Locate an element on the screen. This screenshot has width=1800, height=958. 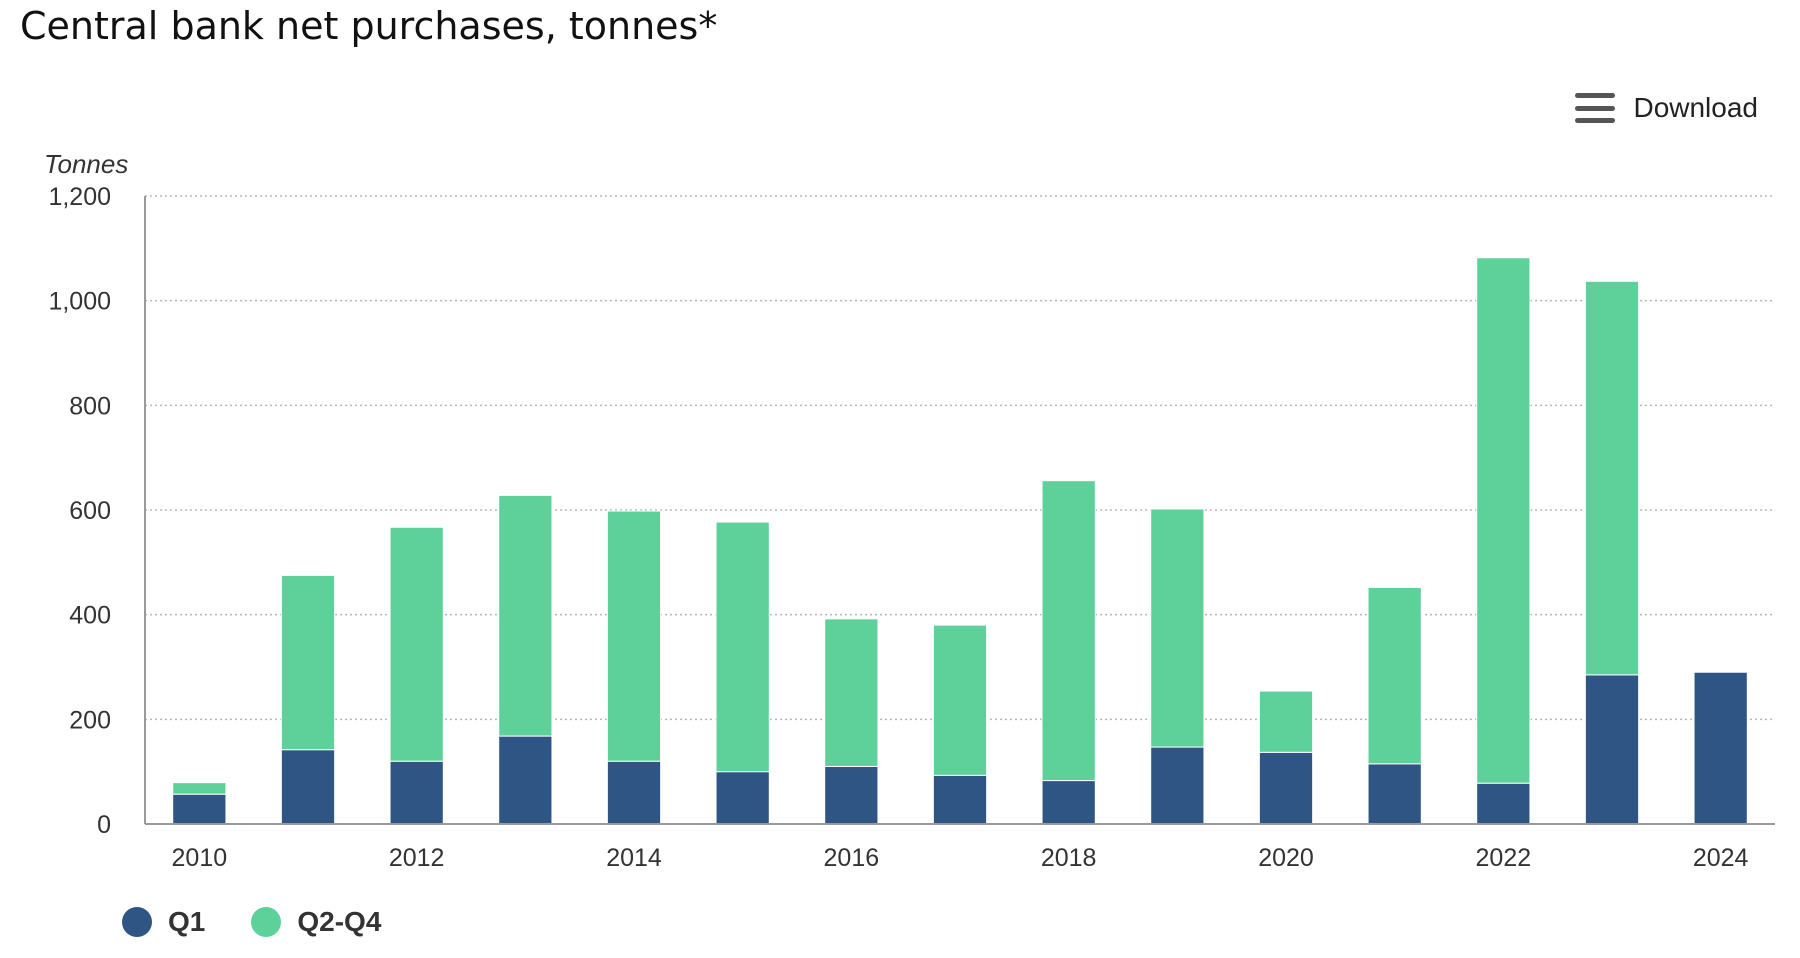
bar-q1-2011 is located at coordinates (308, 787).